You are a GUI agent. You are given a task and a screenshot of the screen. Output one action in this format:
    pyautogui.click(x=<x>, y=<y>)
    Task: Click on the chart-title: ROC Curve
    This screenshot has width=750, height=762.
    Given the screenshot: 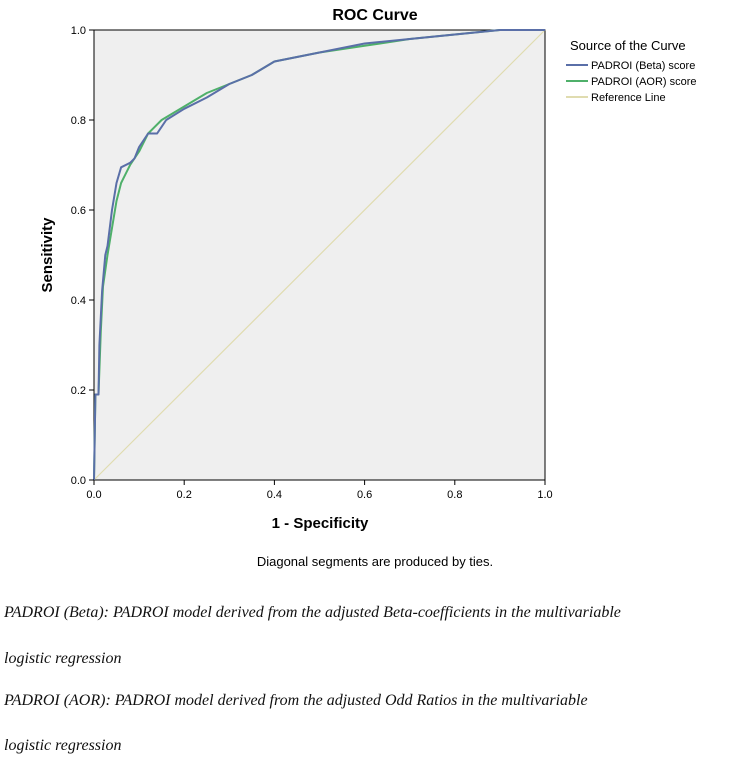 What is the action you would take?
    pyautogui.click(x=374, y=15)
    